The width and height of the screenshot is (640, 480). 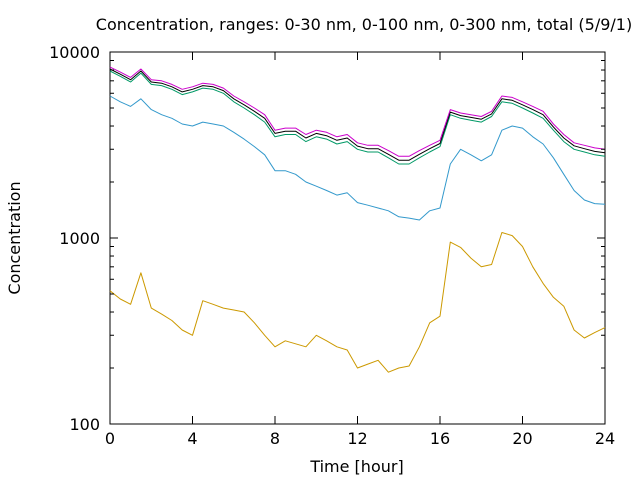 What do you see at coordinates (605, 438) in the screenshot?
I see `x-tick-label: 24` at bounding box center [605, 438].